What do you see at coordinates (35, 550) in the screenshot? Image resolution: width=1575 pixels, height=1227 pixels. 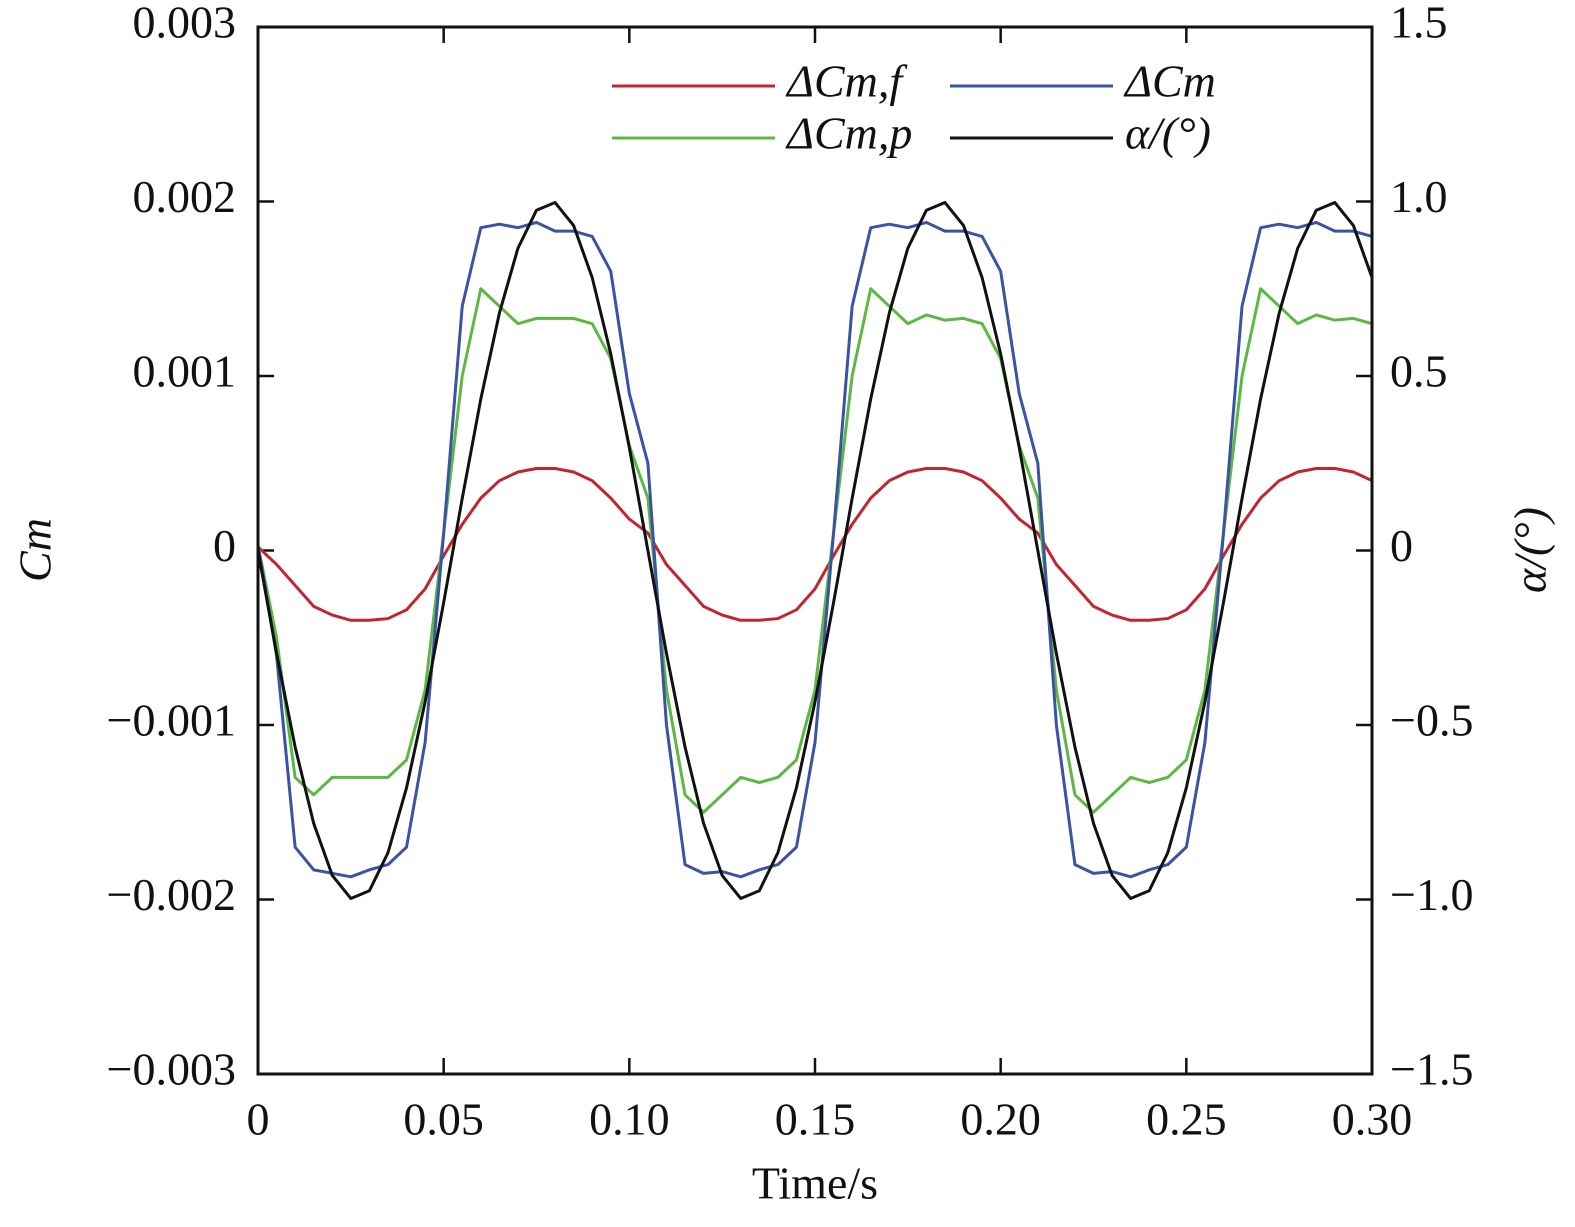 I see `y-axis-title: Cm` at bounding box center [35, 550].